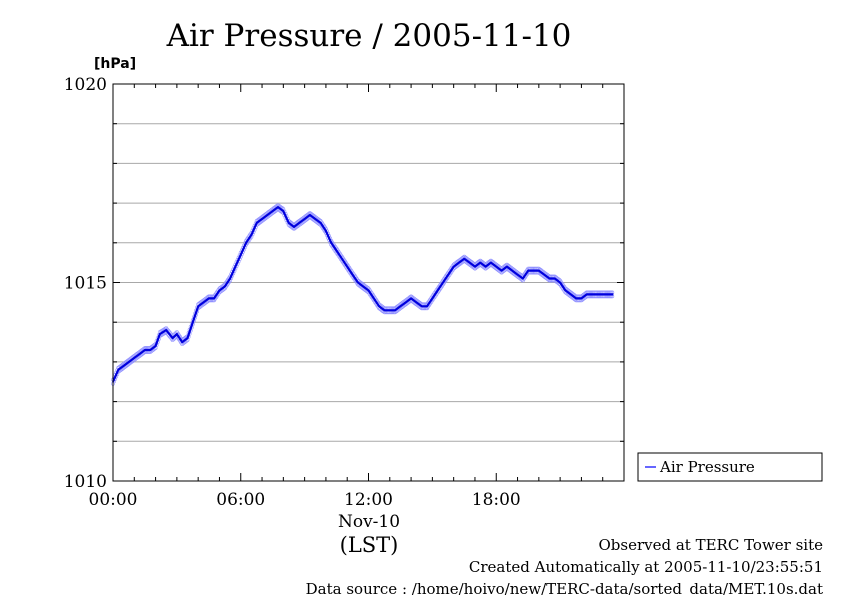  I want to click on y-tick-label: 1020, so click(85, 85).